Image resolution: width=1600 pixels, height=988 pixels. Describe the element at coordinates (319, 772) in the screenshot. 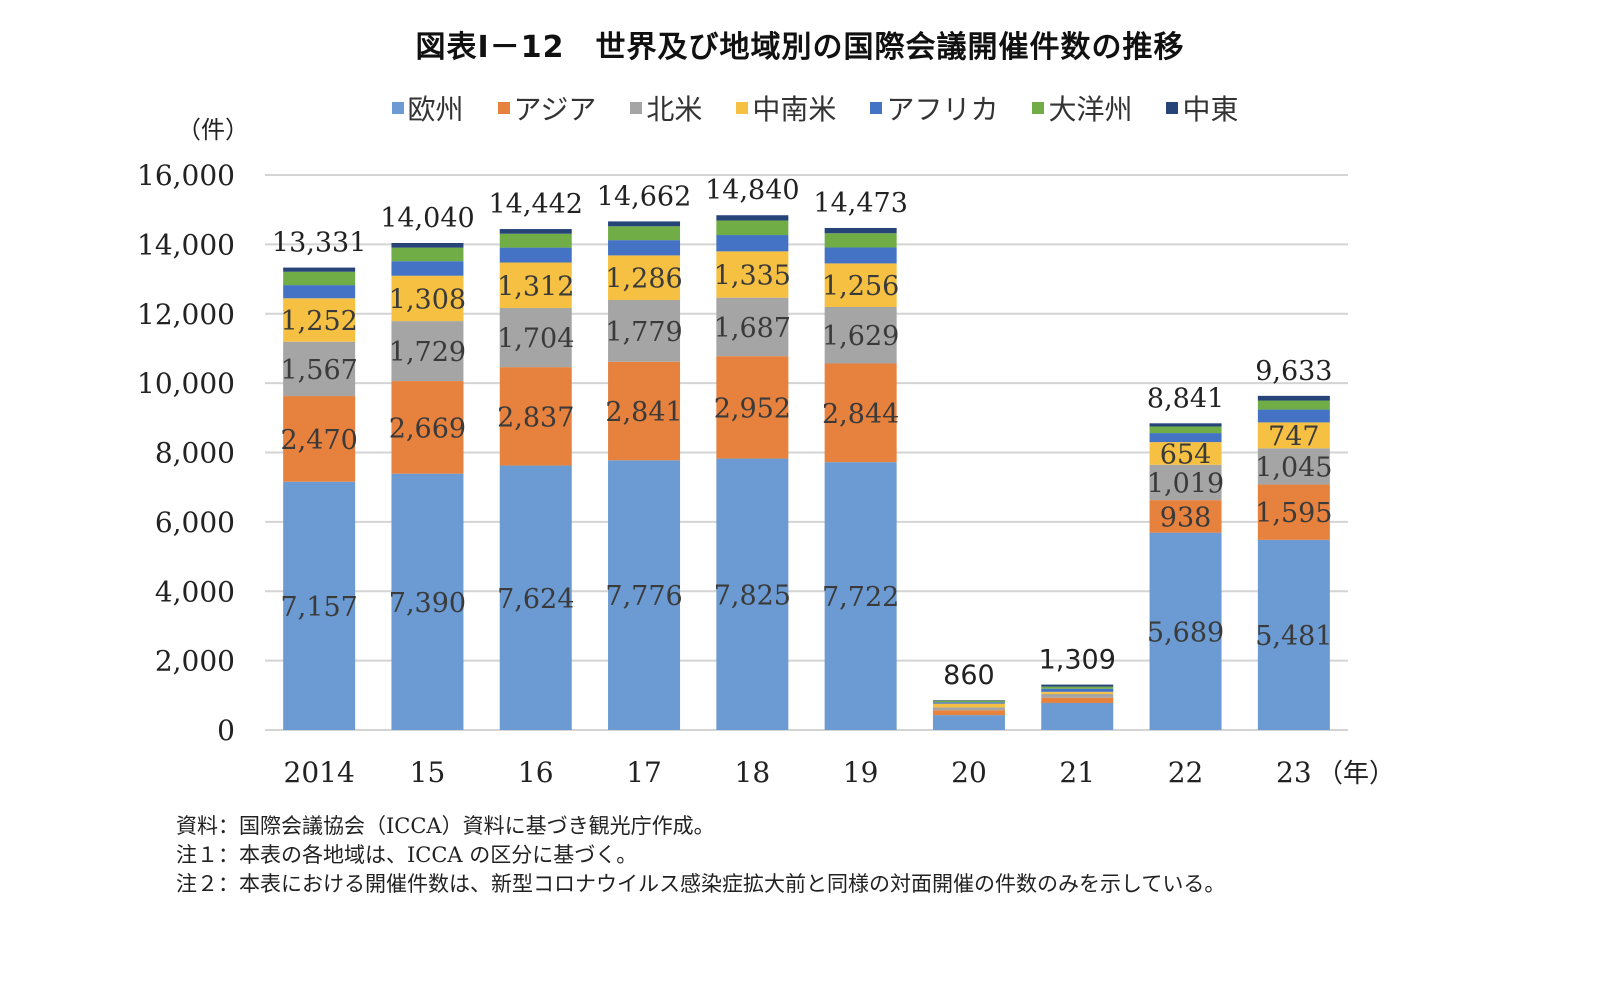

I see `x-tick-label: 2014` at that location.